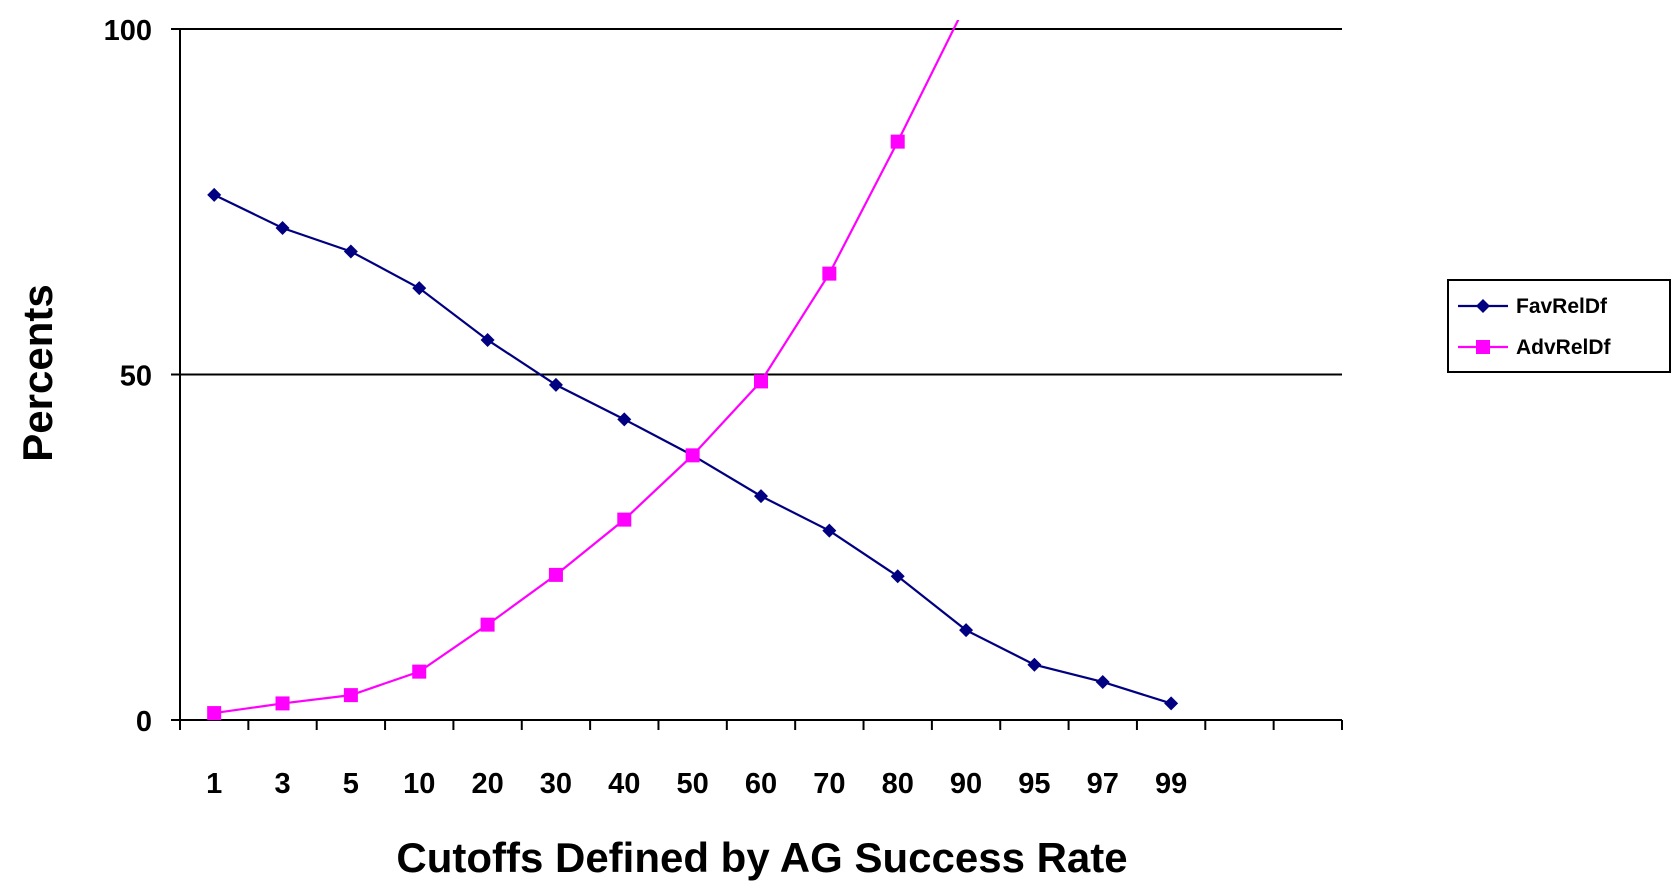 The height and width of the screenshot is (882, 1678). I want to click on legend-item-FavRelDf: FavRelDf, so click(1533, 306).